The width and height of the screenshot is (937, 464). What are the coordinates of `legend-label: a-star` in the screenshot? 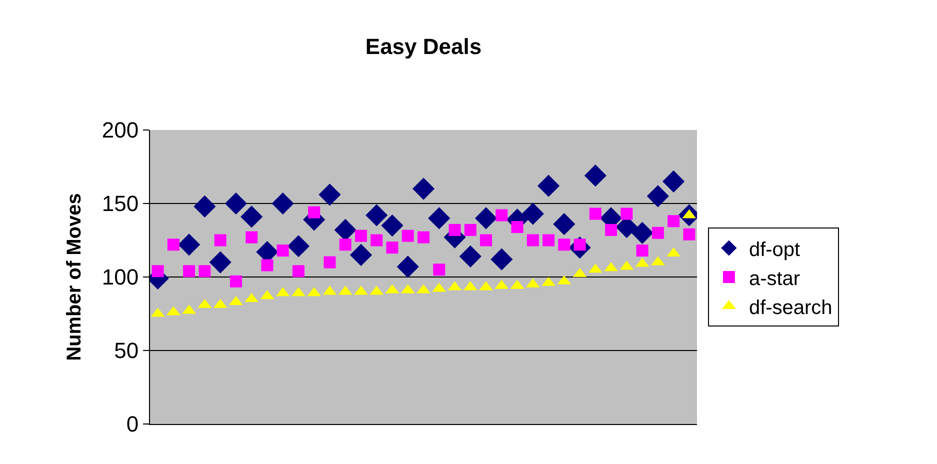 It's located at (774, 279).